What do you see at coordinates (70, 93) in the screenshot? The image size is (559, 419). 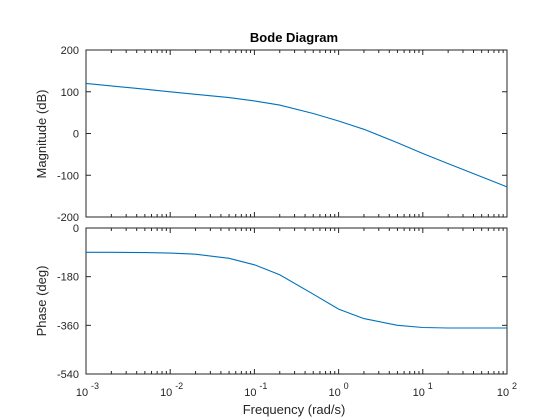 I see `y-tick-label: 100` at bounding box center [70, 93].